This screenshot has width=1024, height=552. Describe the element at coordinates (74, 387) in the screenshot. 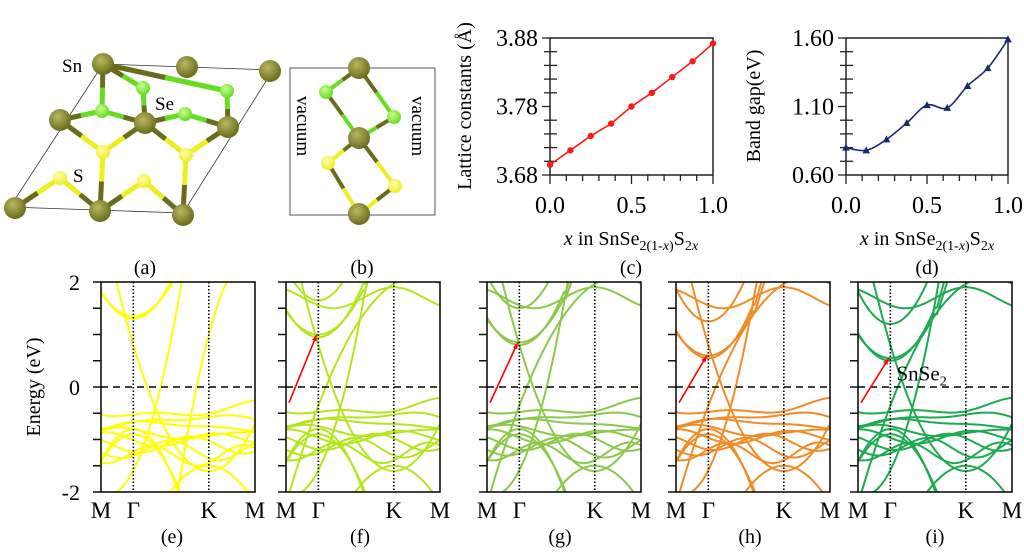

I see `band-ytick-0: 0` at that location.